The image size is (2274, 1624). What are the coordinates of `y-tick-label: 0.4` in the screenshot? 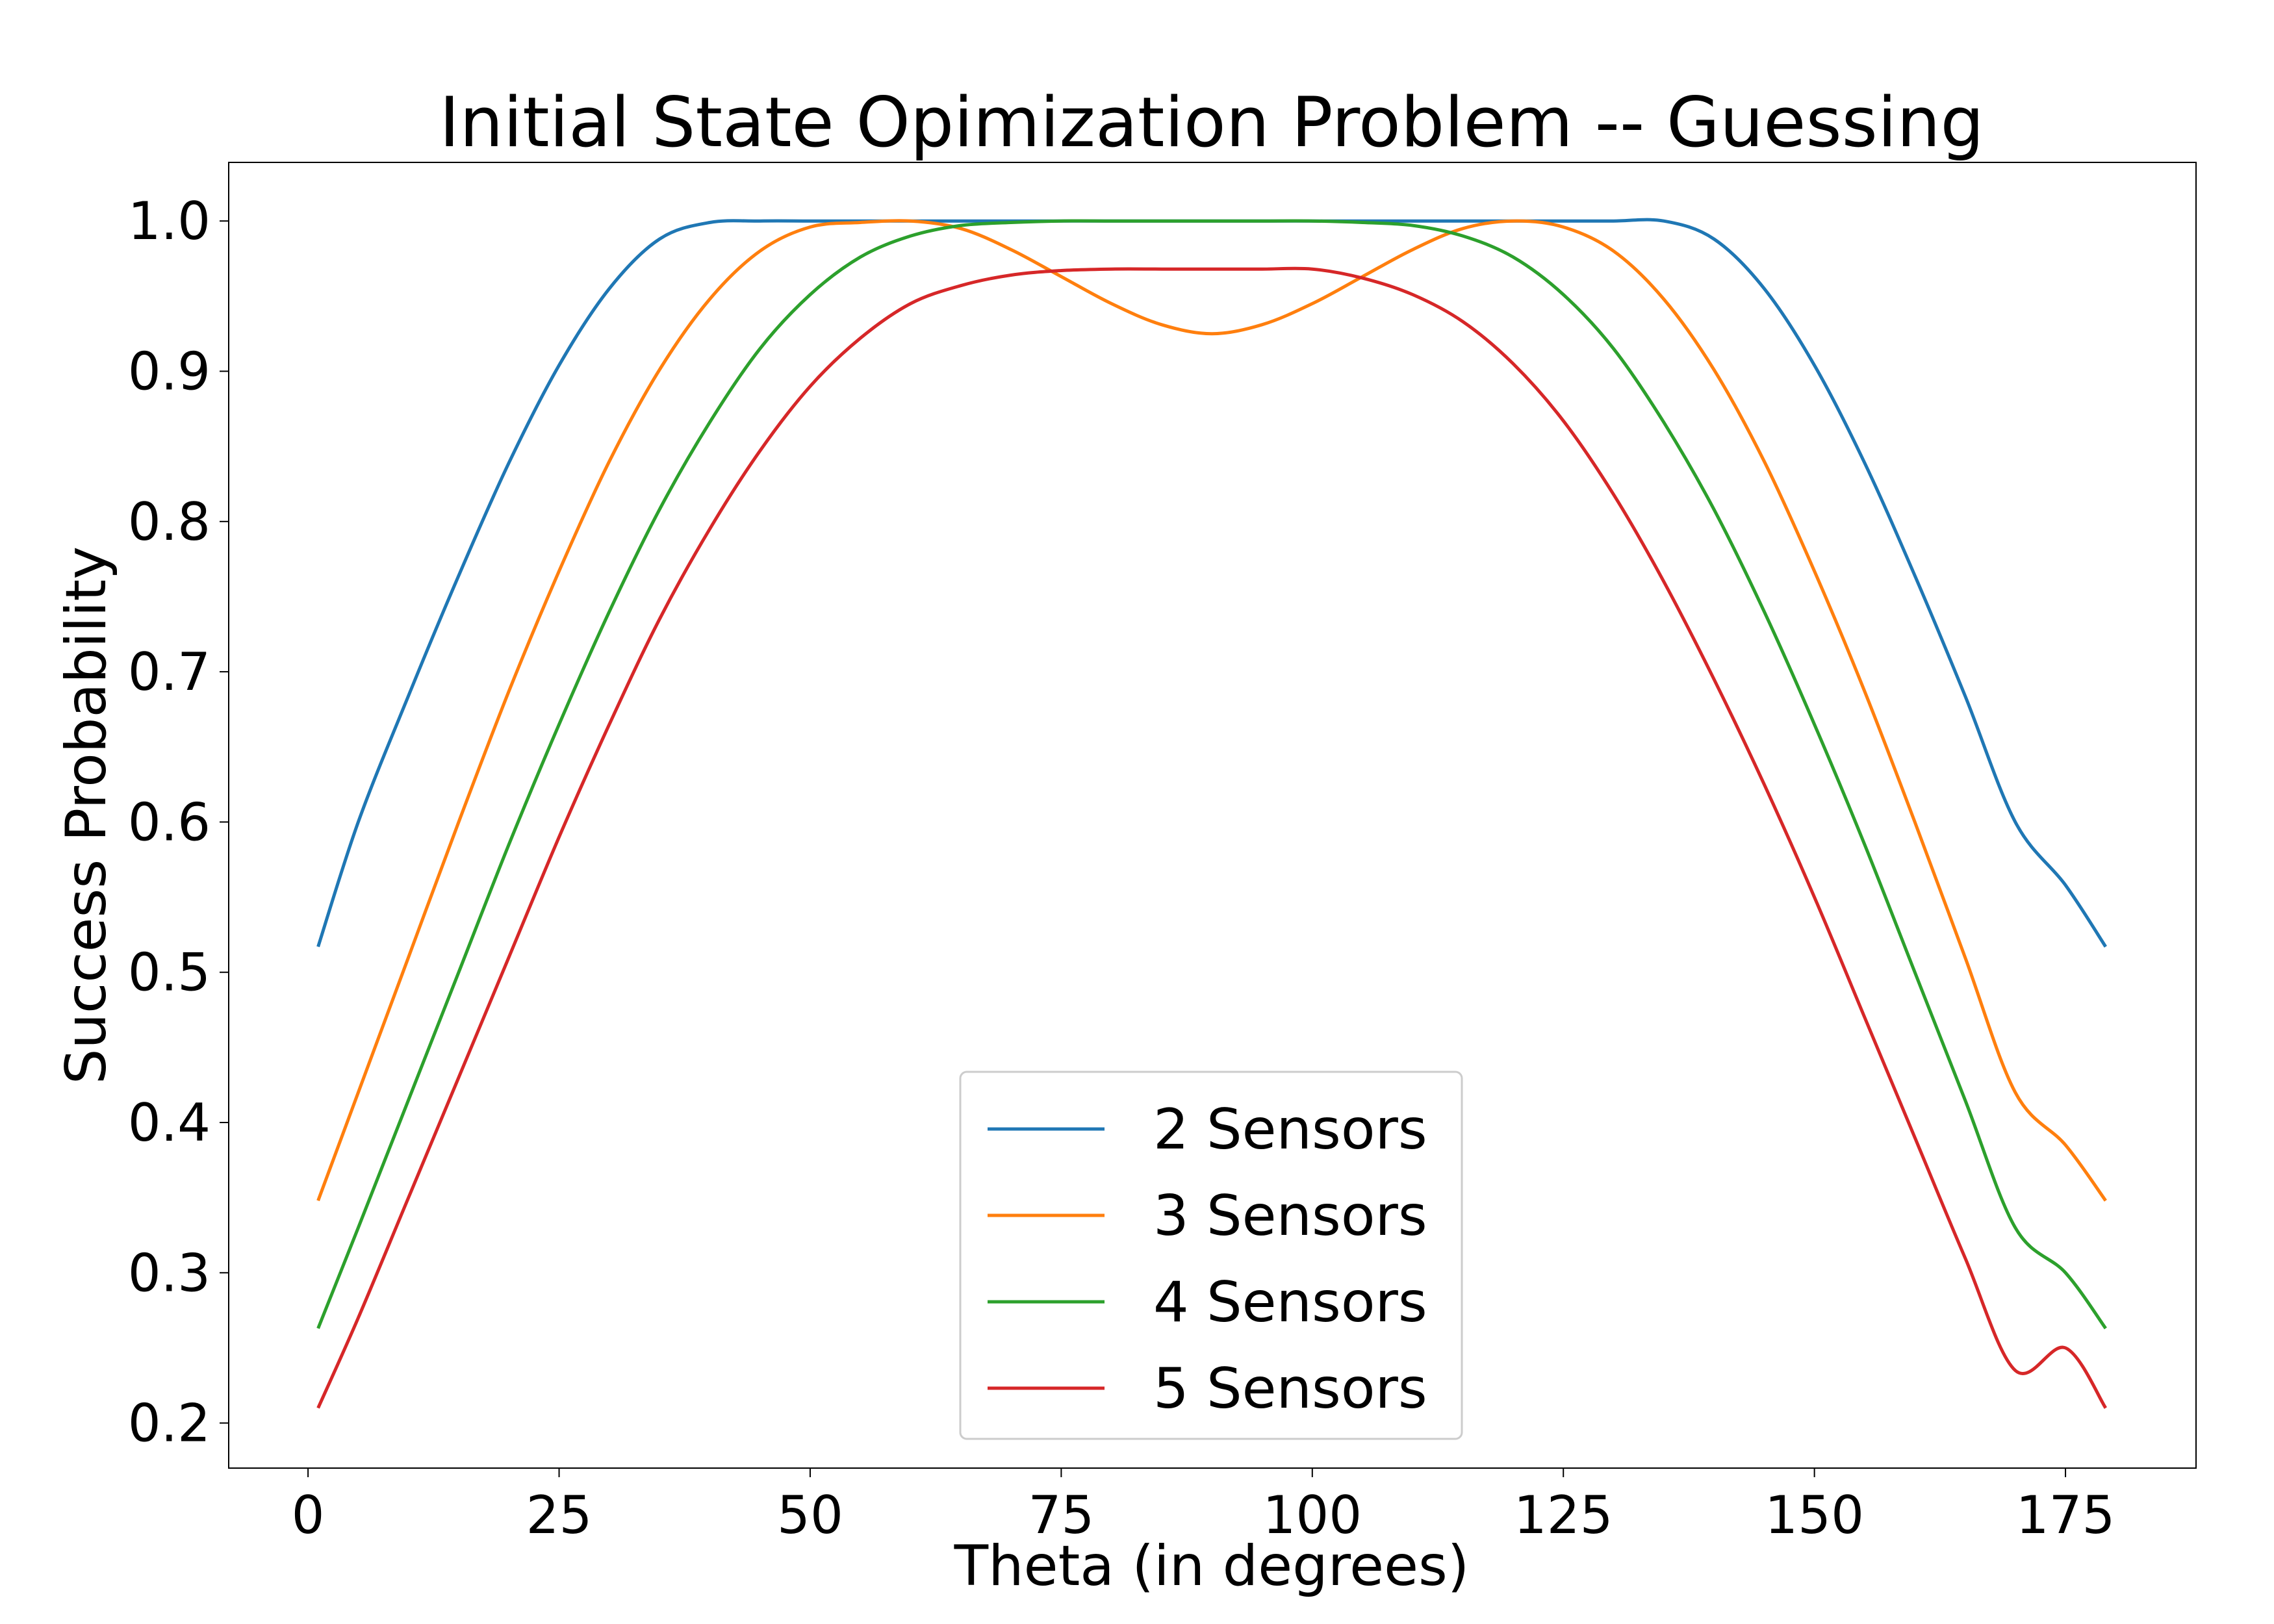 It's located at (169, 1123).